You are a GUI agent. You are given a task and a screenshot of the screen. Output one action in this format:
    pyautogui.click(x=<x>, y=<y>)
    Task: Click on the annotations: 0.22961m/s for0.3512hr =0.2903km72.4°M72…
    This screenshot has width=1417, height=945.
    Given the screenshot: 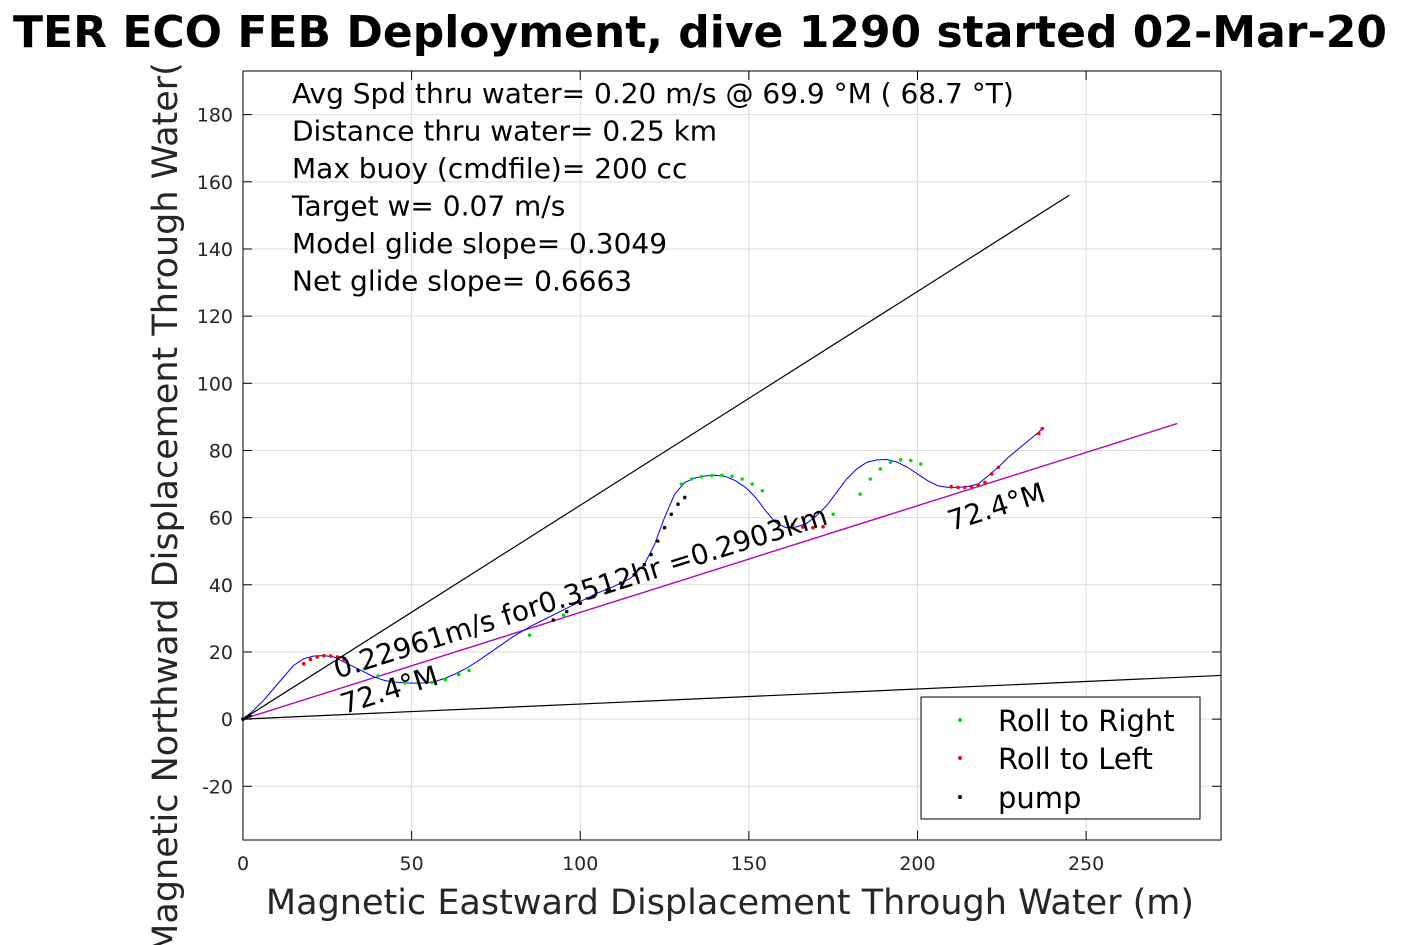 What is the action you would take?
    pyautogui.click(x=690, y=598)
    